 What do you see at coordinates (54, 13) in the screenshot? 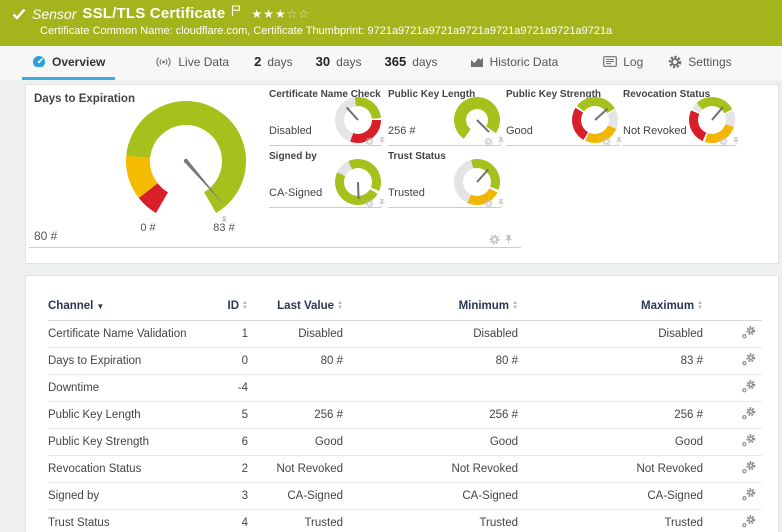
I see `sensor-kind-label: Sensor` at bounding box center [54, 13].